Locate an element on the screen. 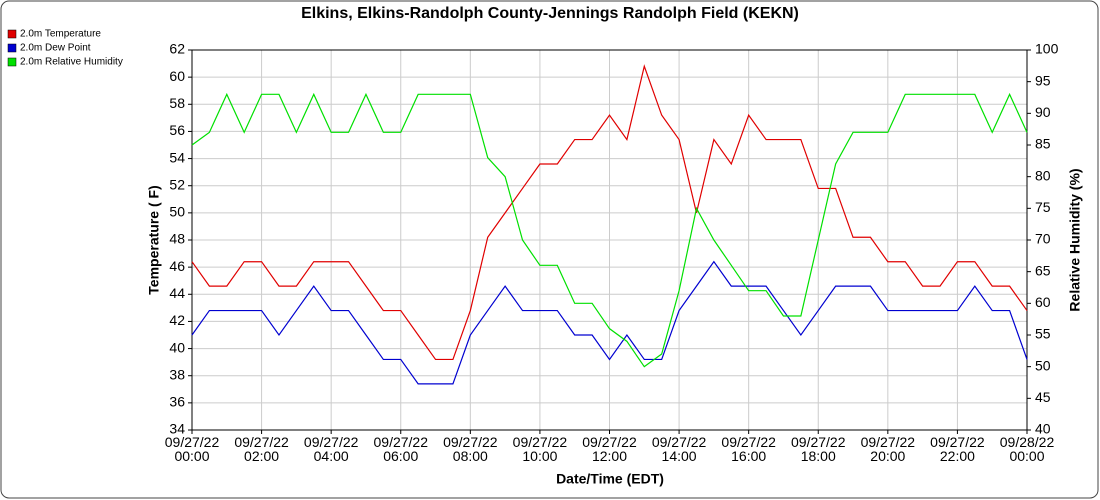 The height and width of the screenshot is (500, 1100). x-tick-label: 09/27/22 04:00 is located at coordinates (331, 449).